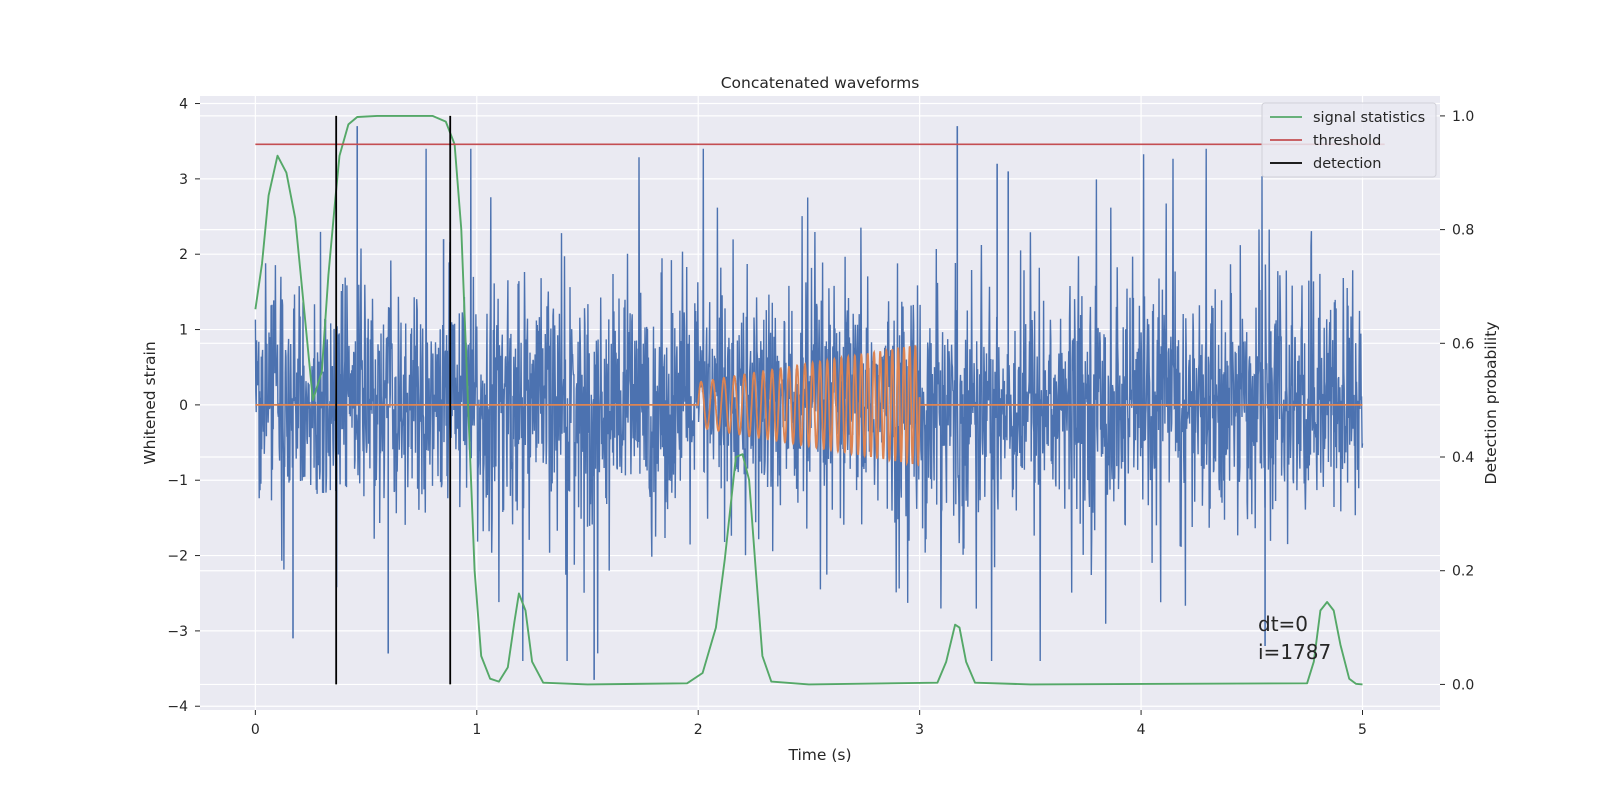 The width and height of the screenshot is (1600, 800). What do you see at coordinates (150, 402) in the screenshot?
I see `y-axis-label: Whitened strain` at bounding box center [150, 402].